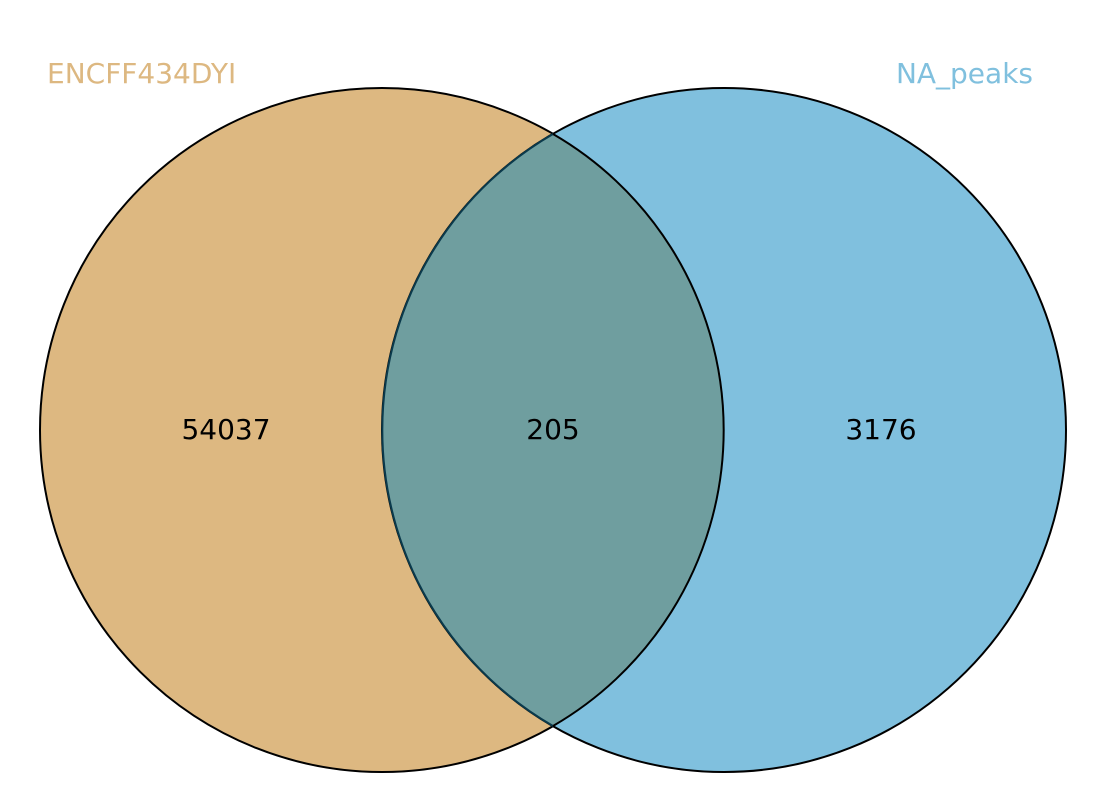 The height and width of the screenshot is (807, 1110). I want to click on set-a-label: ENCFF434DYI, so click(141, 73).